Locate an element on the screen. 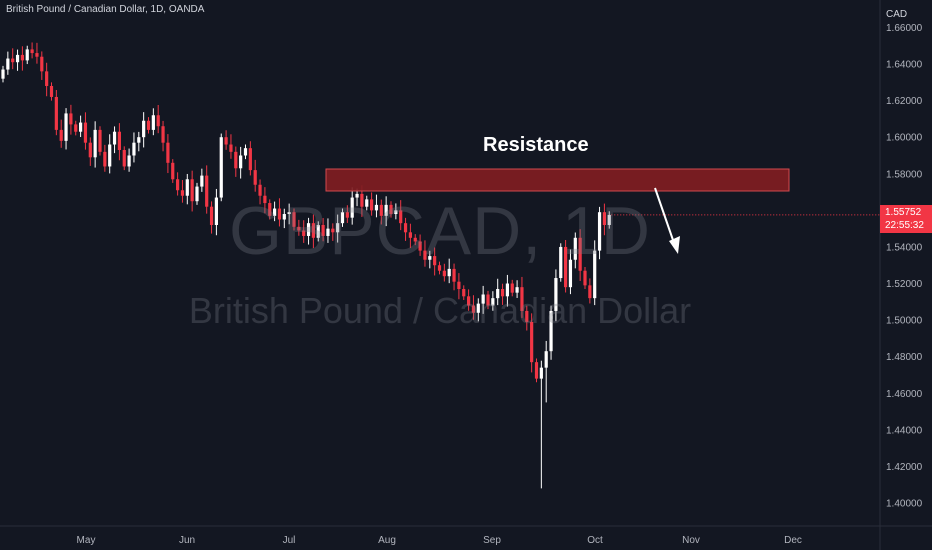 This screenshot has height=550, width=932. price-tick: 1.62000 is located at coordinates (904, 101).